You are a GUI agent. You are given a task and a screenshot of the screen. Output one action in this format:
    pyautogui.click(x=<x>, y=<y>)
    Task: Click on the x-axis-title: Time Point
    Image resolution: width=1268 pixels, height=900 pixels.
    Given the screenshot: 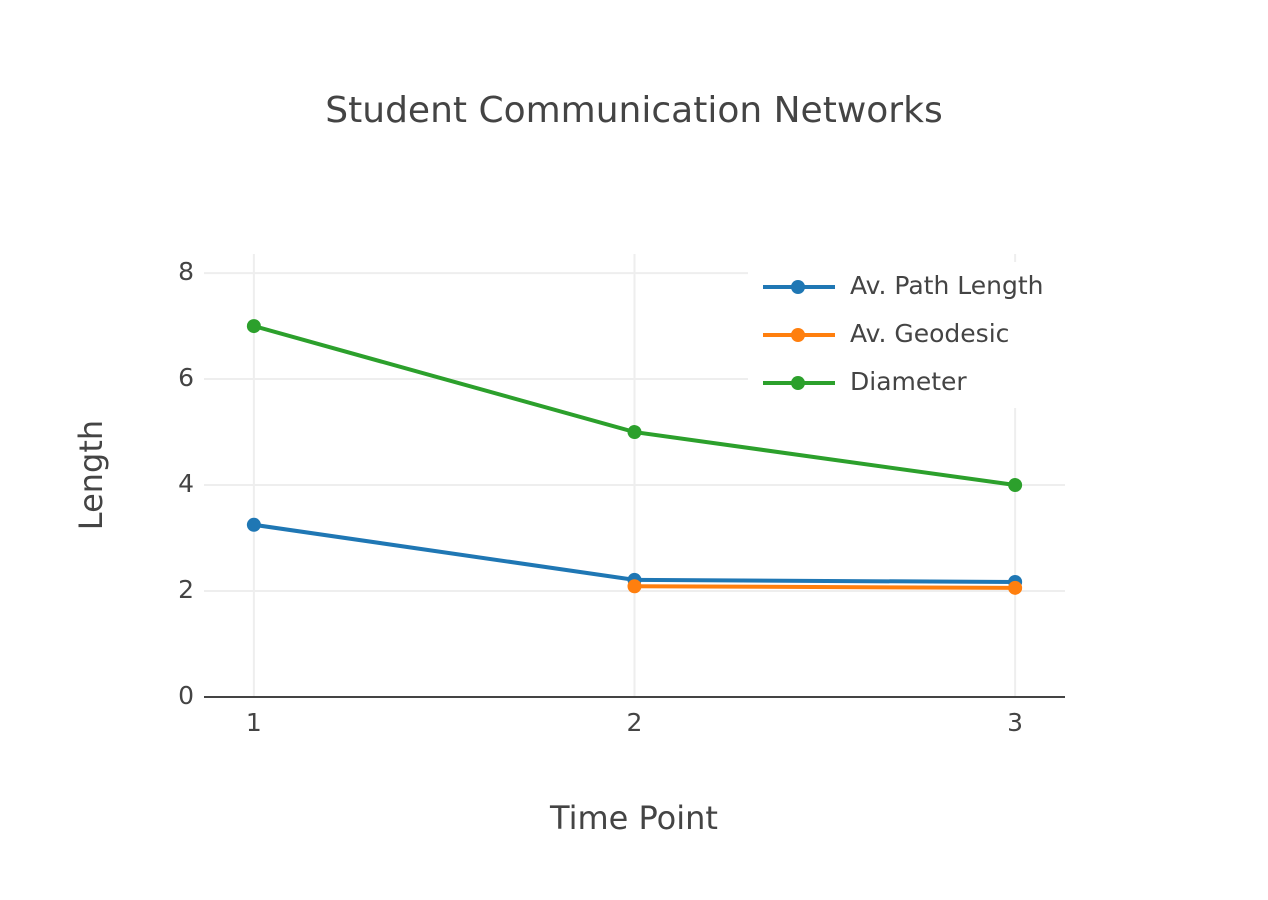 What is the action you would take?
    pyautogui.click(x=633, y=818)
    